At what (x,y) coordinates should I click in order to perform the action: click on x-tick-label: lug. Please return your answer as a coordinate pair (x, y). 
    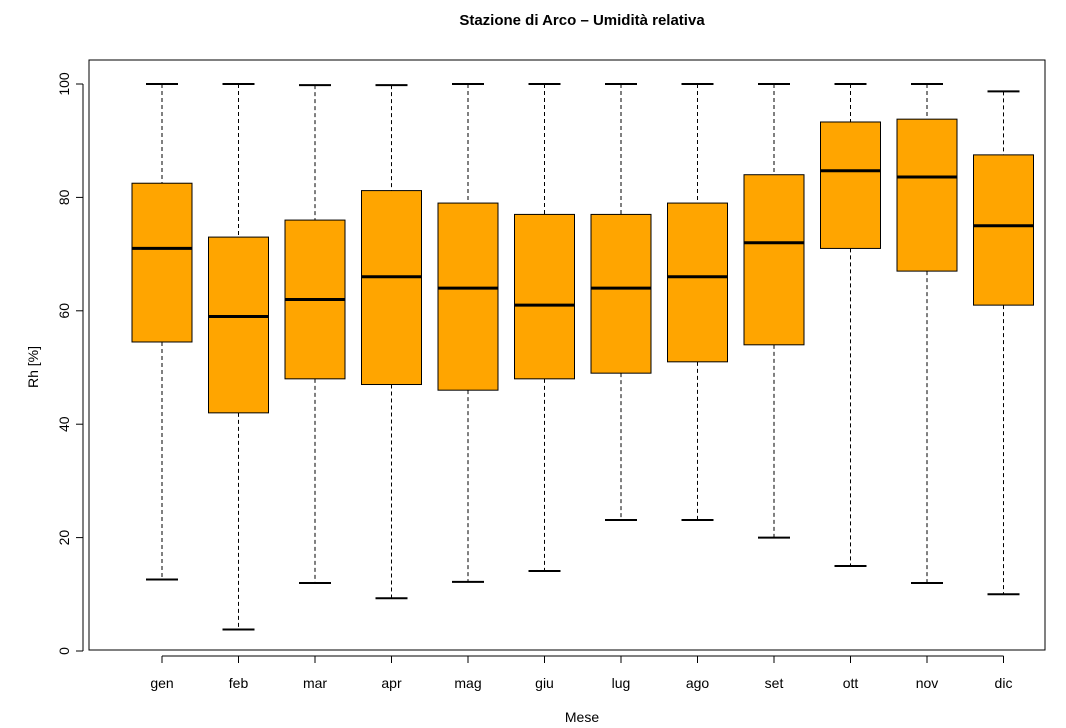
    Looking at the image, I should click on (621, 683).